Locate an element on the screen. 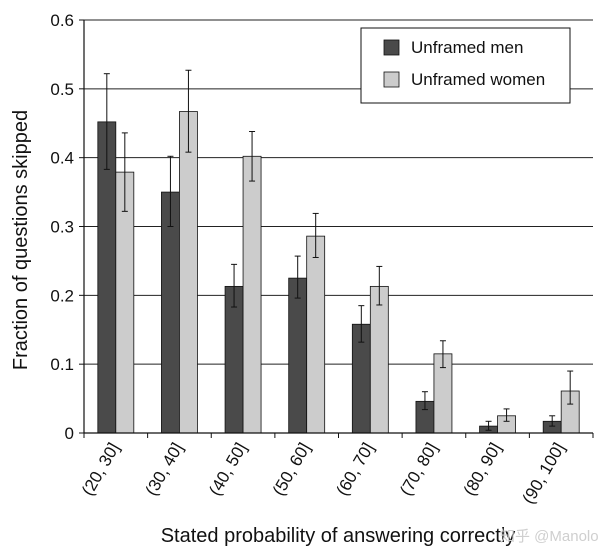 The image size is (600, 557). legend-label-unframed-women: Unframed women is located at coordinates (478, 79).